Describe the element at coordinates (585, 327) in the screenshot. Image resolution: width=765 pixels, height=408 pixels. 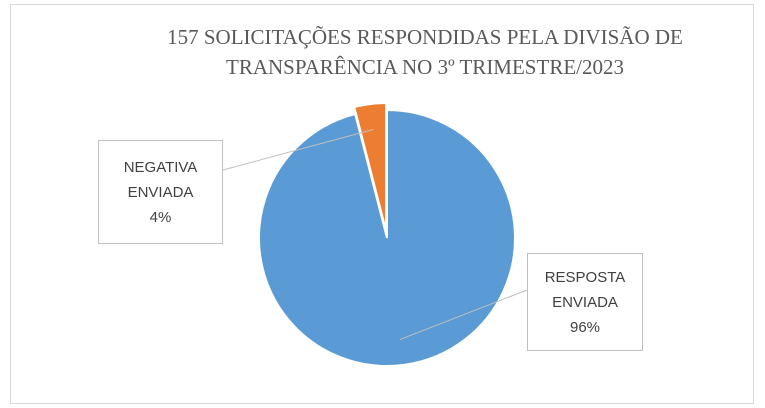
I see `value-label: 96%` at that location.